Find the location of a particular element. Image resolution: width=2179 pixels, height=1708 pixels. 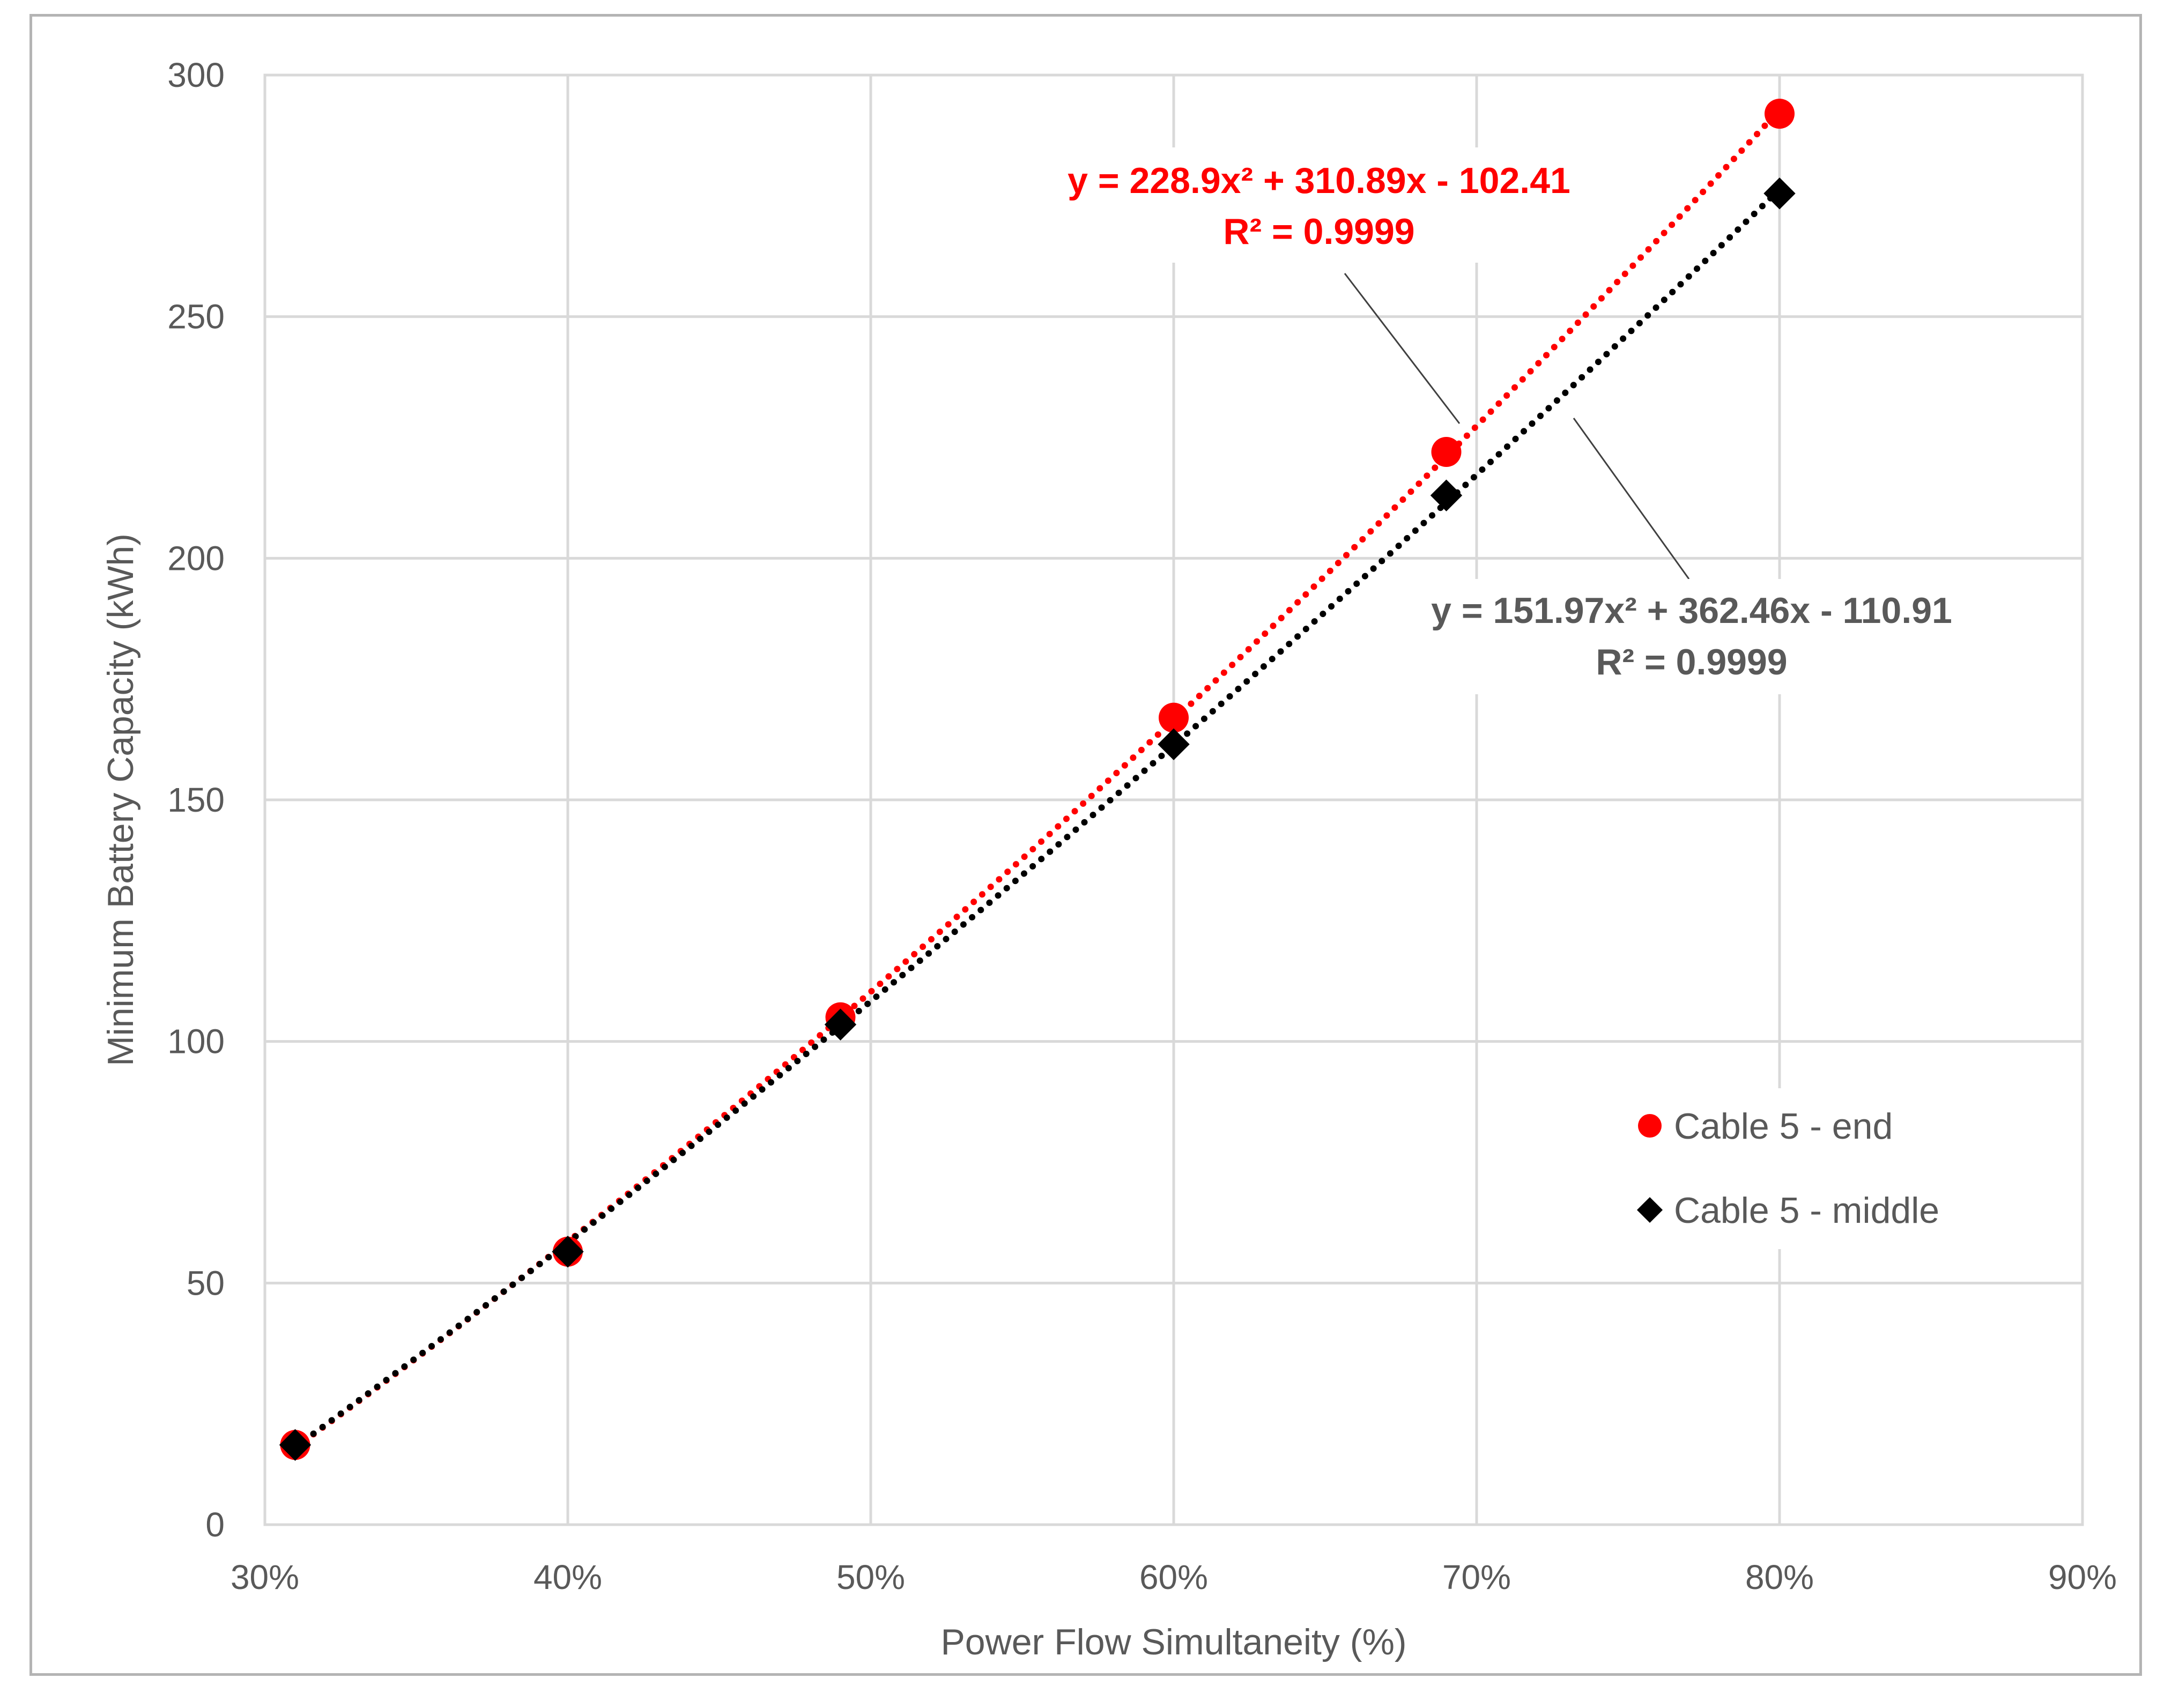

y-tick-labels: 0 50 100 150 200 250 300 is located at coordinates (196, 800).